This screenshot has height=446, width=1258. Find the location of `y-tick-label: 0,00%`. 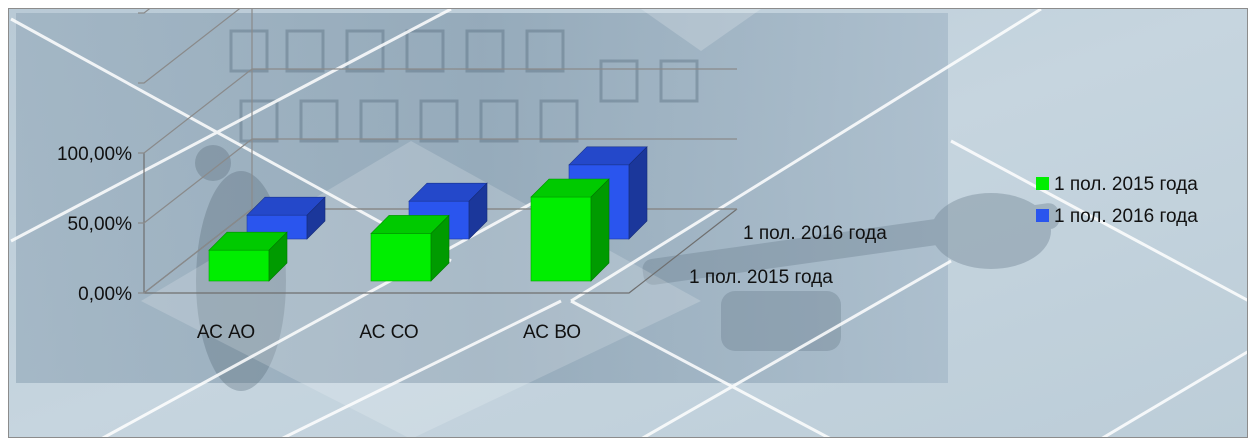

y-tick-label: 0,00% is located at coordinates (105, 294).